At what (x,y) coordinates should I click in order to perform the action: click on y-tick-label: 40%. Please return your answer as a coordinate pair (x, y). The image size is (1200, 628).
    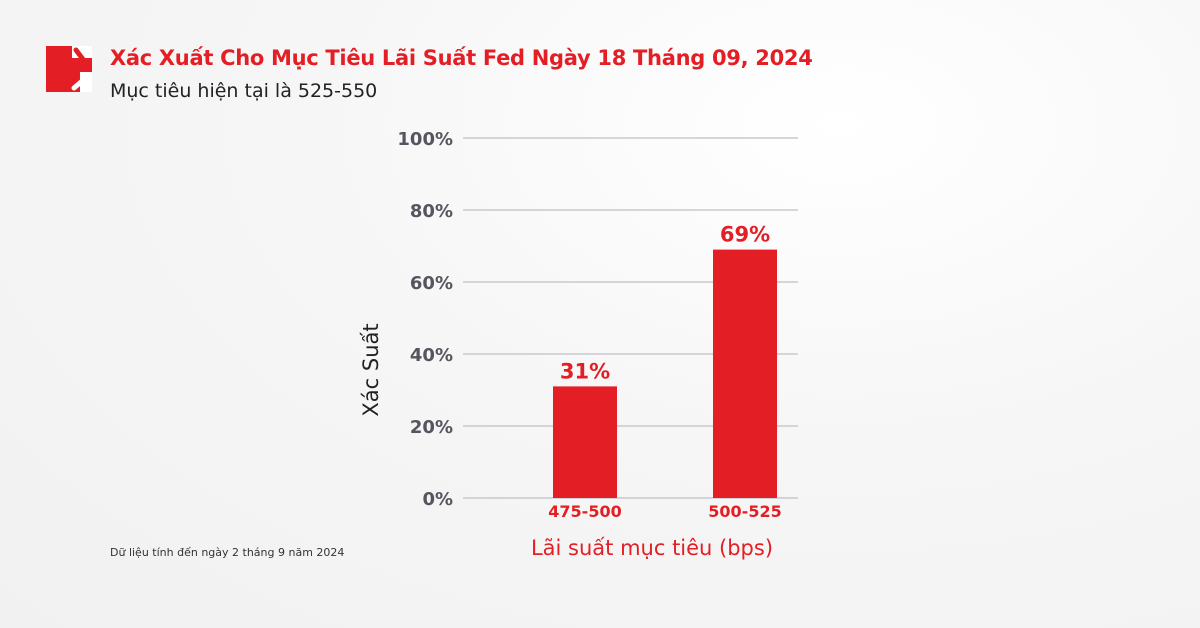
    Looking at the image, I should click on (431, 355).